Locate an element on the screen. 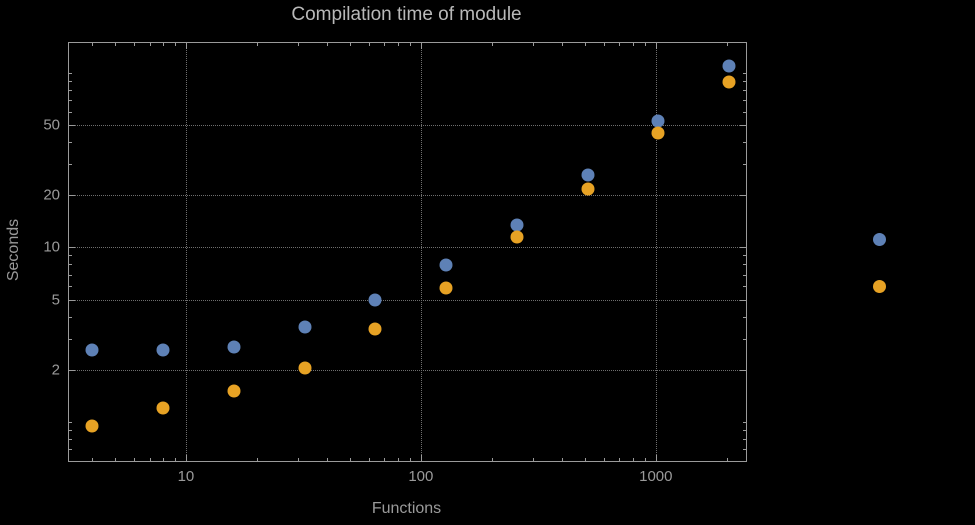 The image size is (975, 525). y-tick-label: 10 is located at coordinates (51, 247).